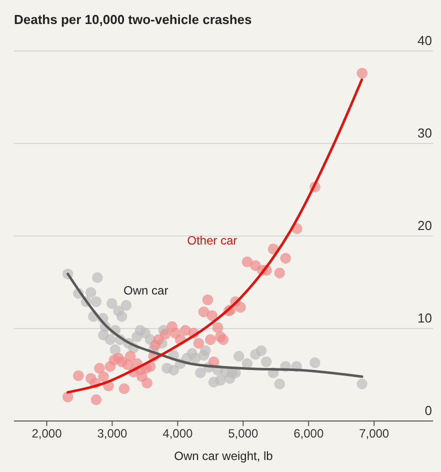  I want to click on text: Other car, so click(212, 241).